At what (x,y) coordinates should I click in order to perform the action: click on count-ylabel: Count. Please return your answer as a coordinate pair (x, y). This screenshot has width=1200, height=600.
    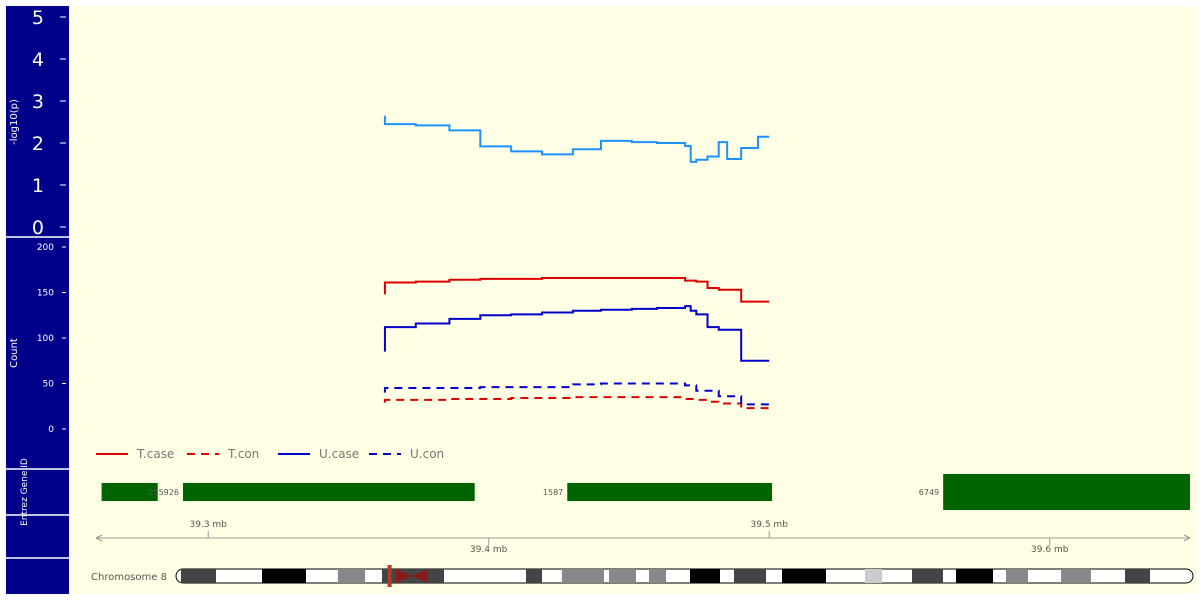
    Looking at the image, I should click on (14, 353).